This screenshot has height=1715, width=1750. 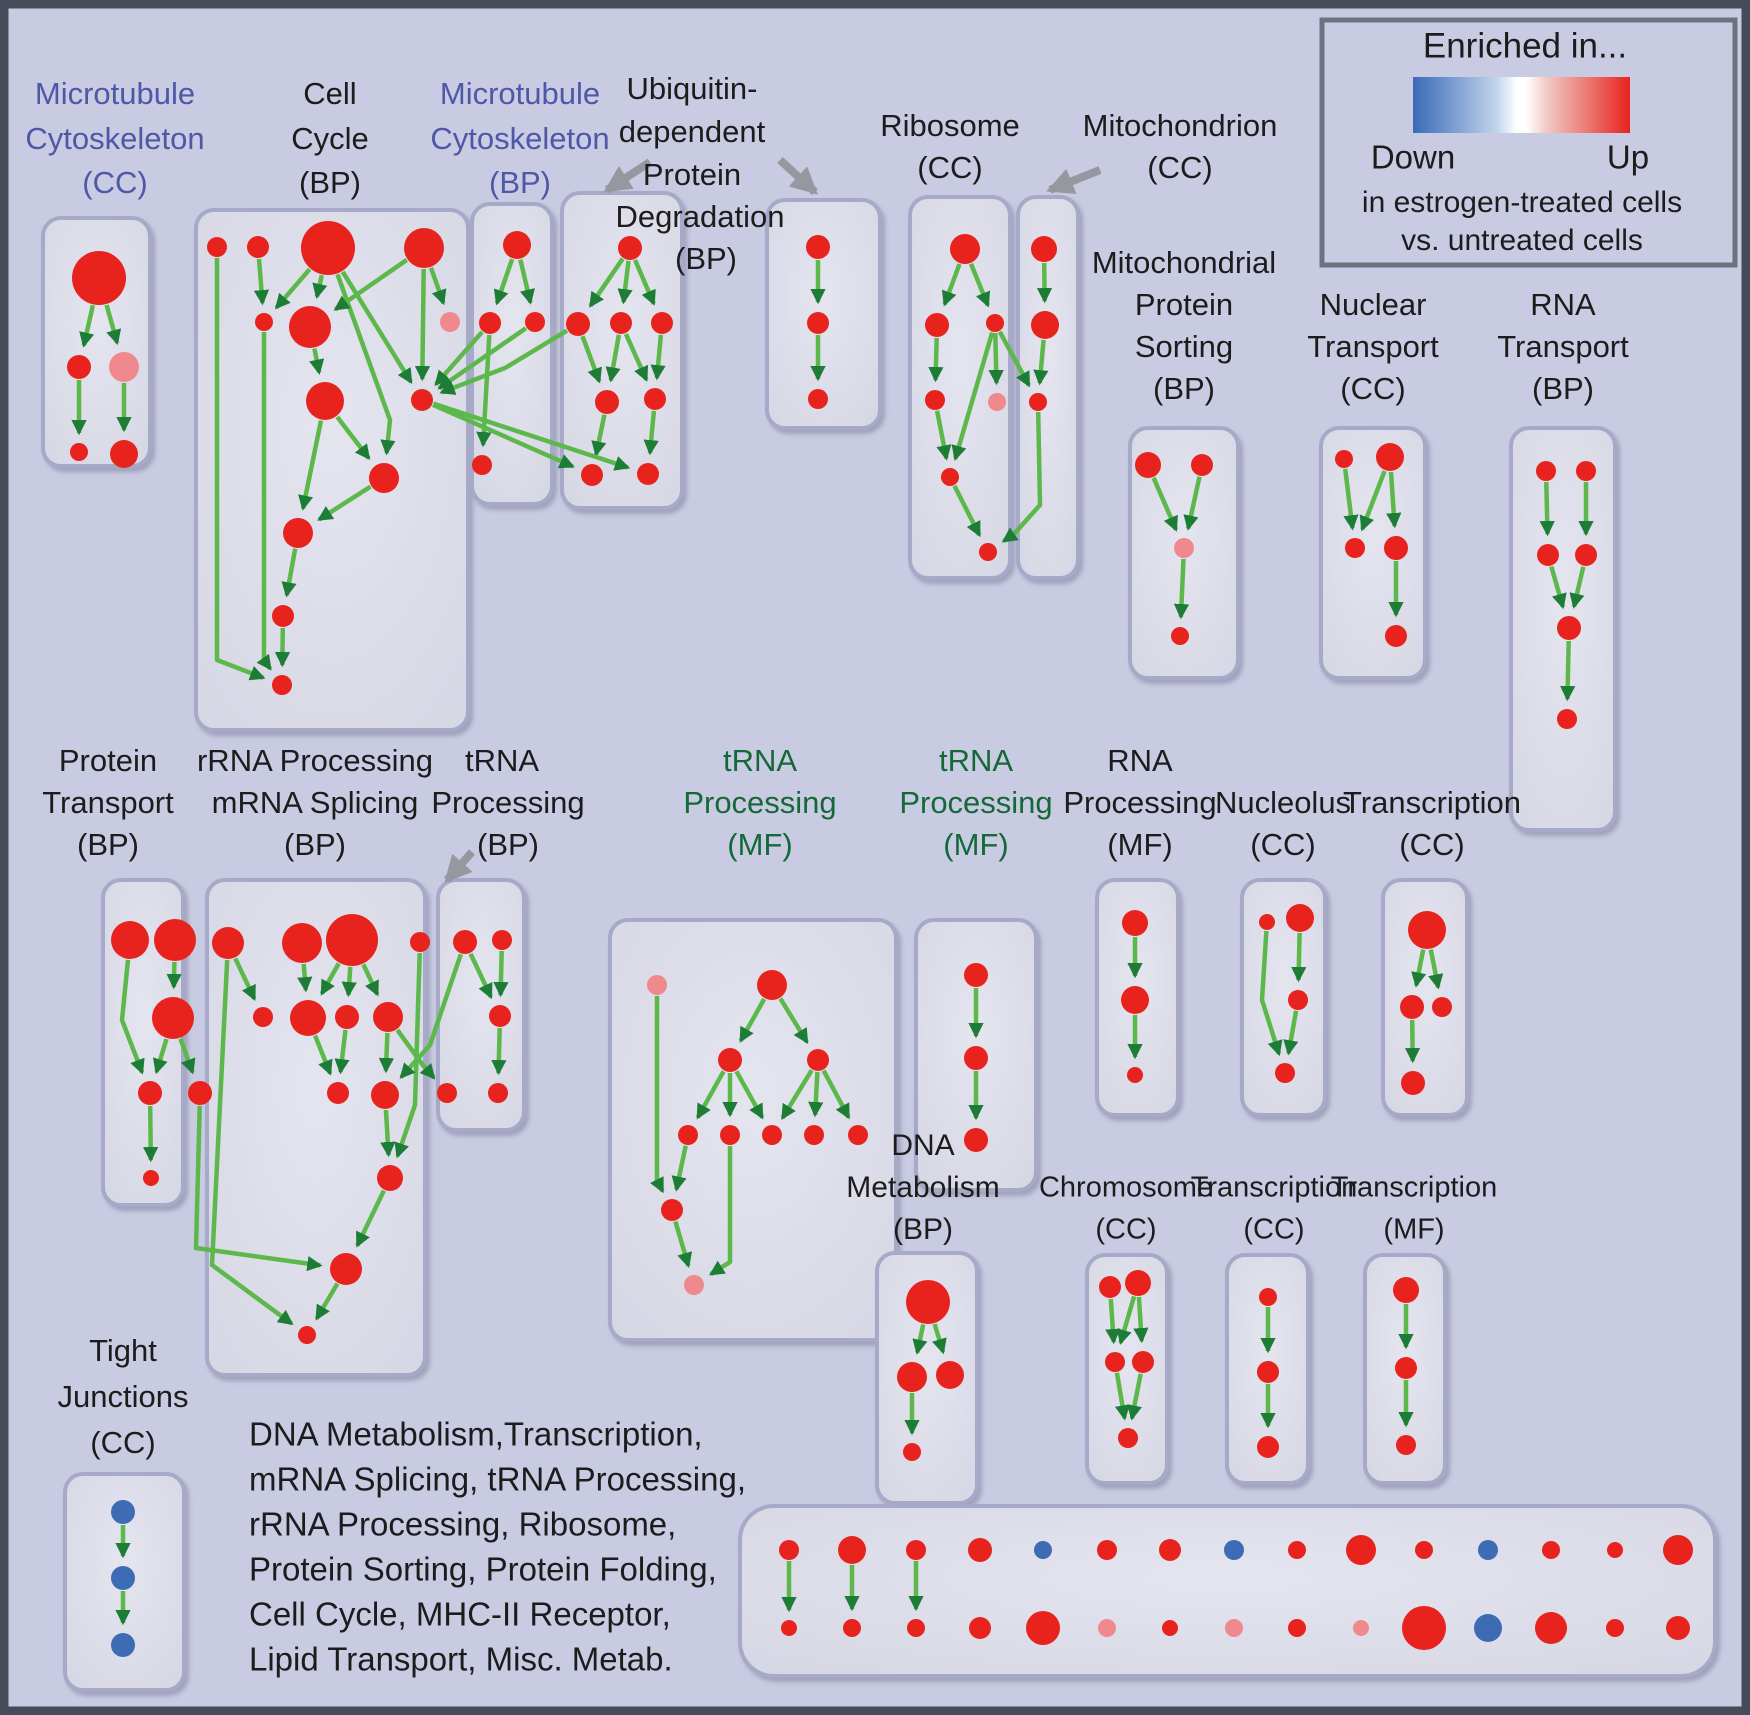 What do you see at coordinates (1122, 1396) in the screenshot?
I see `go-edge-T2-T4` at bounding box center [1122, 1396].